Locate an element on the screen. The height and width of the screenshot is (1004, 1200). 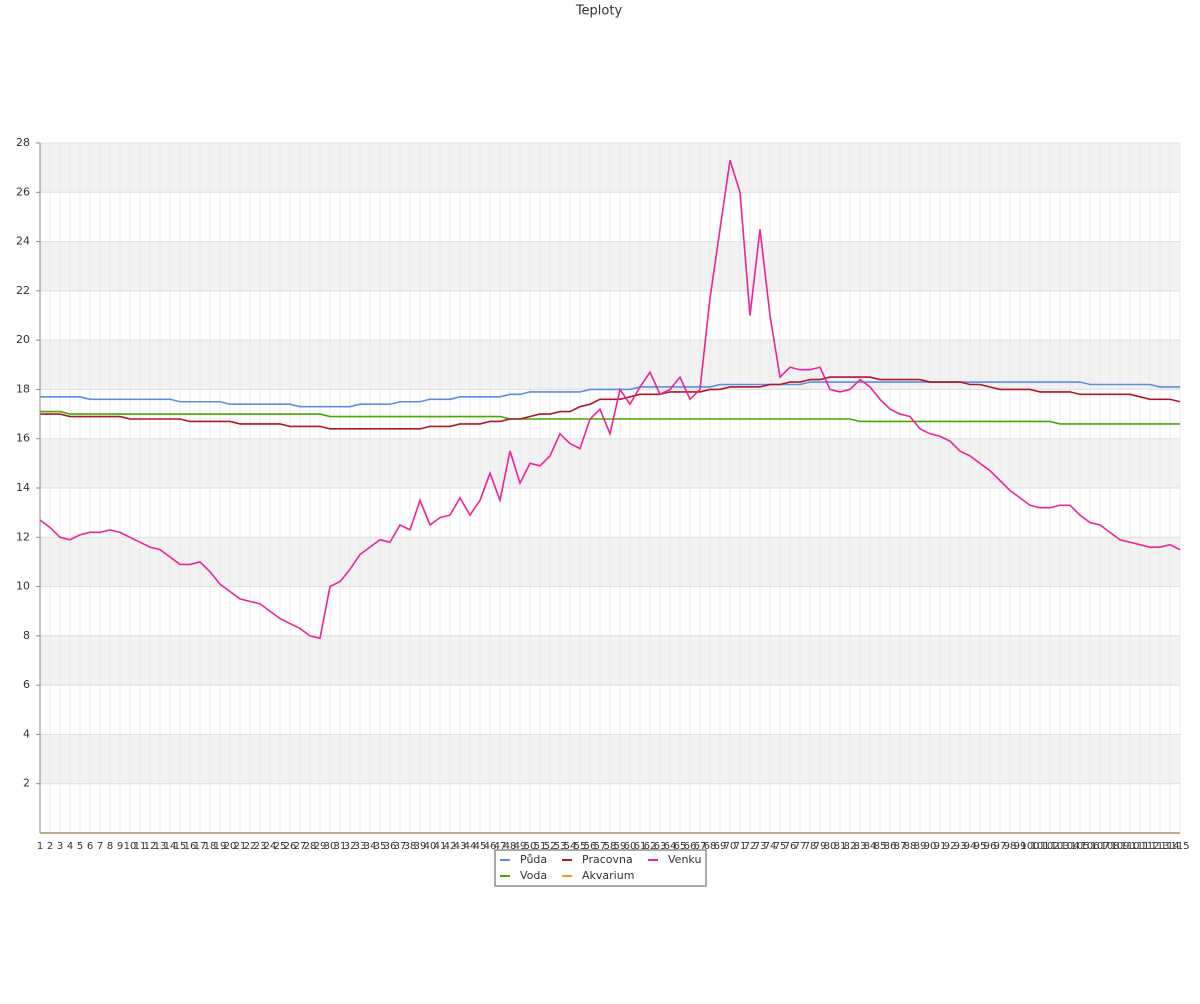
x-tick-label: 47 is located at coordinates (500, 846).